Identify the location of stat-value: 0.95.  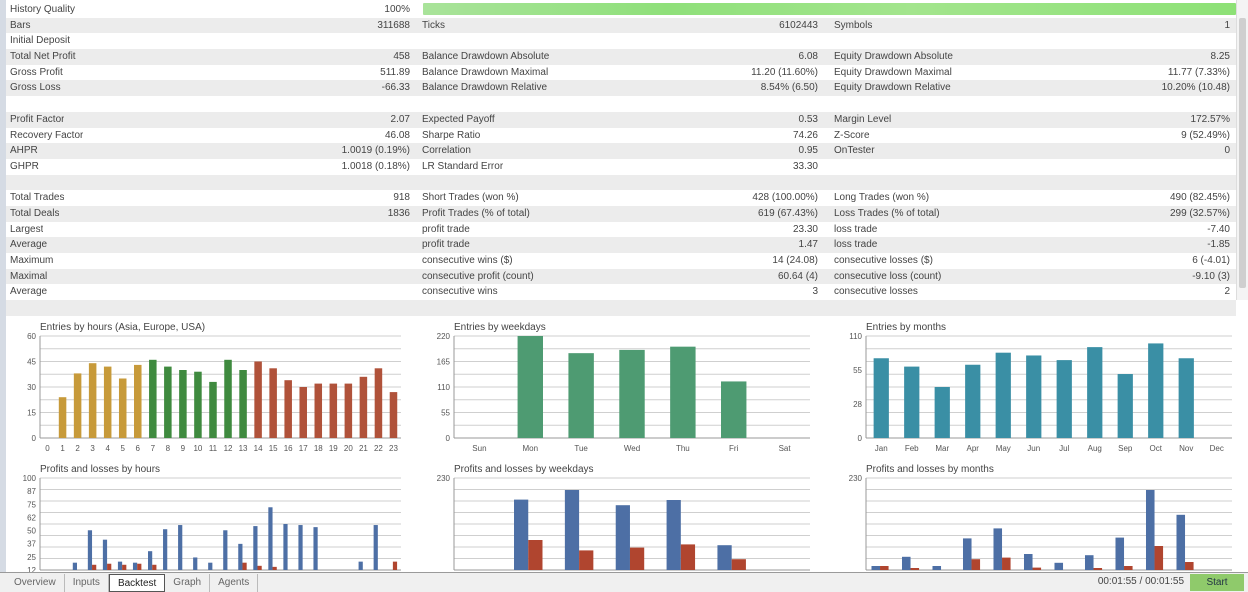
(808, 151).